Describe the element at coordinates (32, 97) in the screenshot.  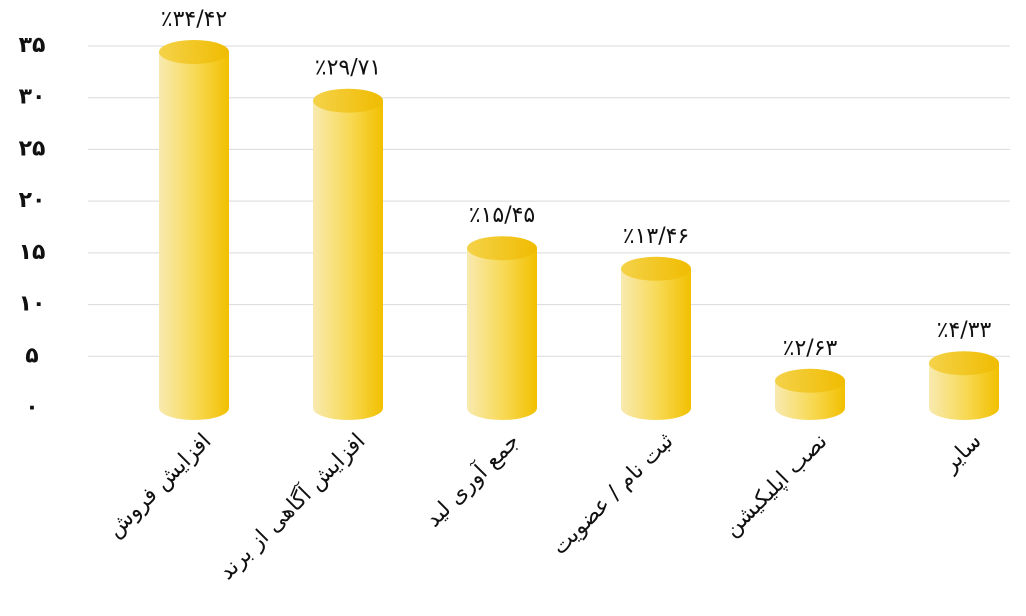
I see `y-tick-label: ۳۰` at that location.